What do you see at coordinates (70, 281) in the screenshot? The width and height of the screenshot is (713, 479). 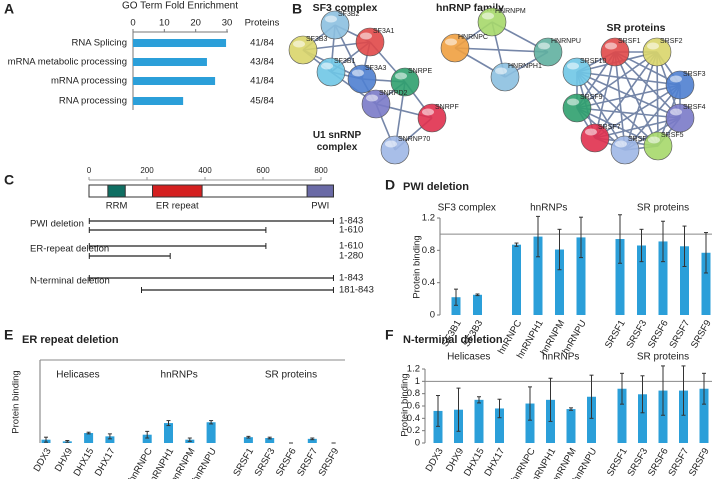 I see `construct-name: N-terminal deletion` at bounding box center [70, 281].